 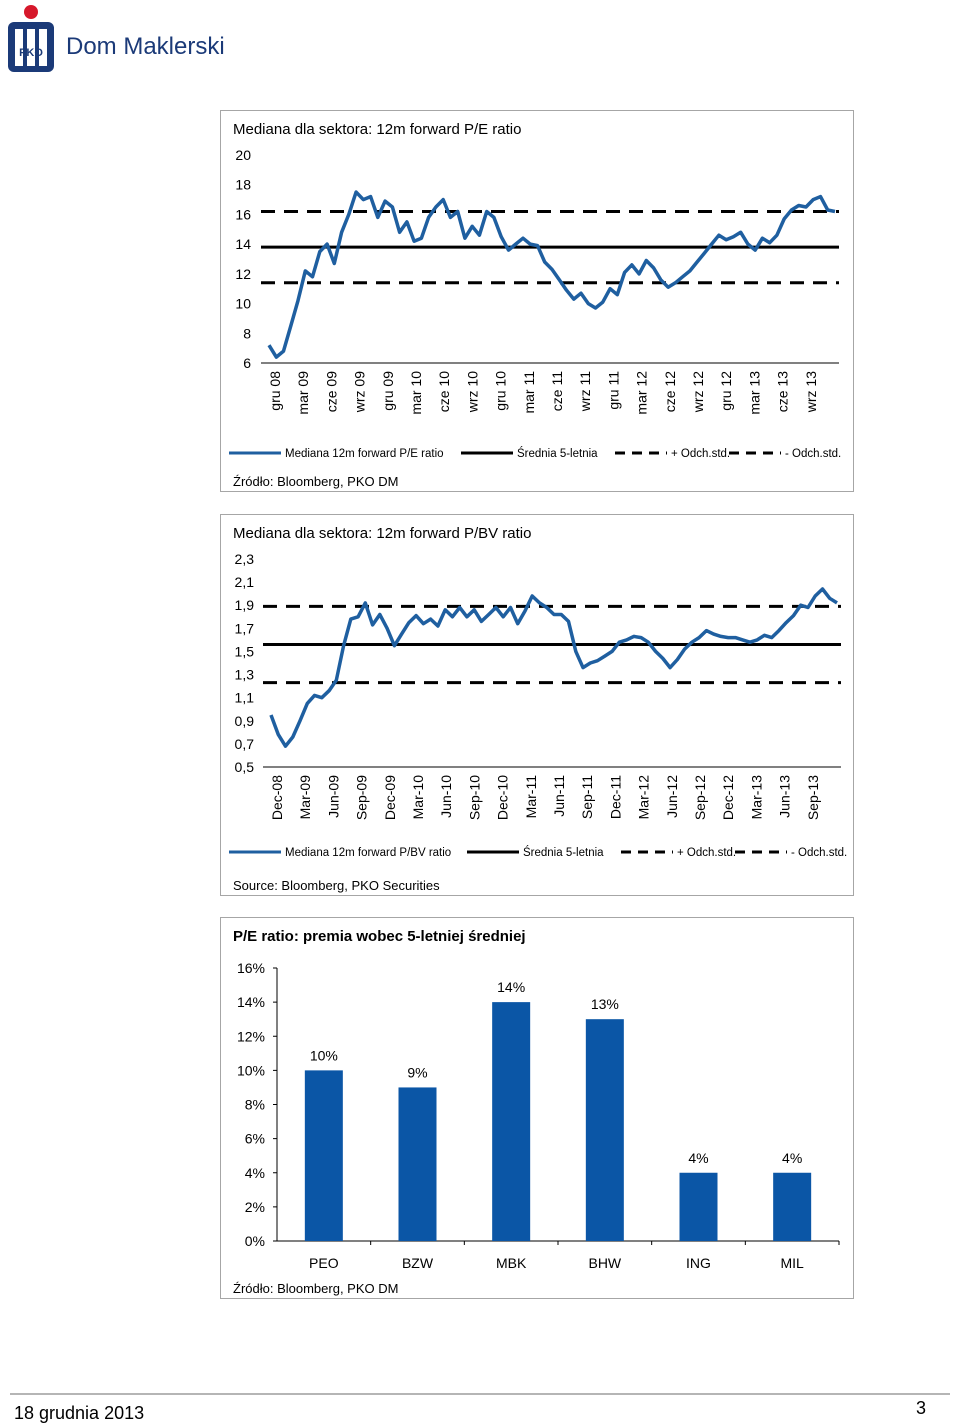 What do you see at coordinates (670, 391) in the screenshot?
I see `x-tick-label: cze 12` at bounding box center [670, 391].